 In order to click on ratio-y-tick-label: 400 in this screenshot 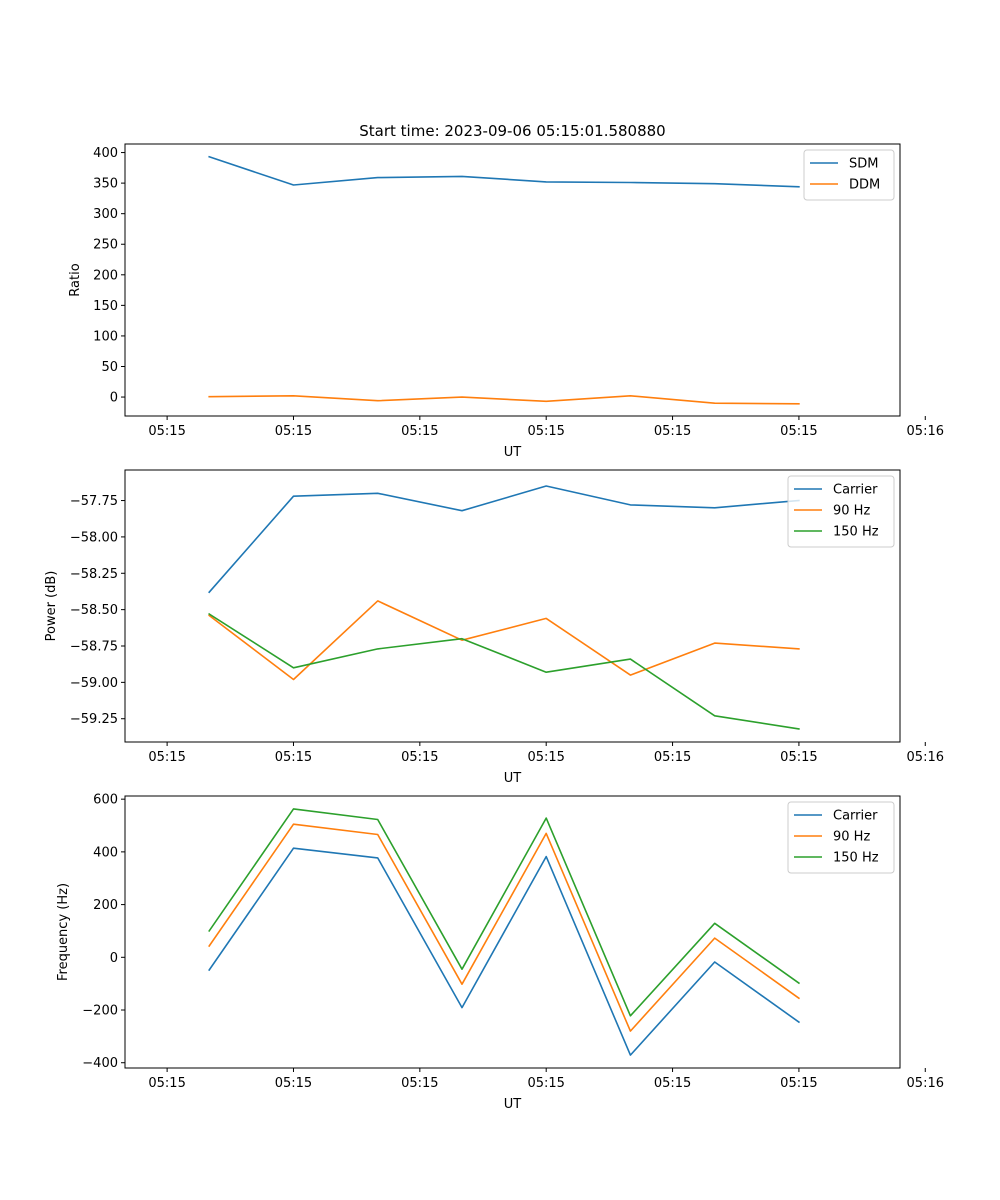, I will do `click(105, 153)`.